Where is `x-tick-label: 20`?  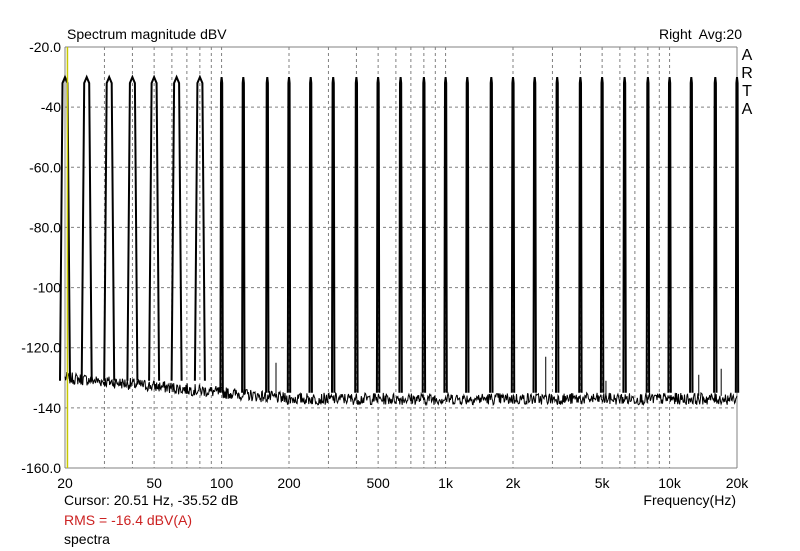
x-tick-label: 20 is located at coordinates (65, 483).